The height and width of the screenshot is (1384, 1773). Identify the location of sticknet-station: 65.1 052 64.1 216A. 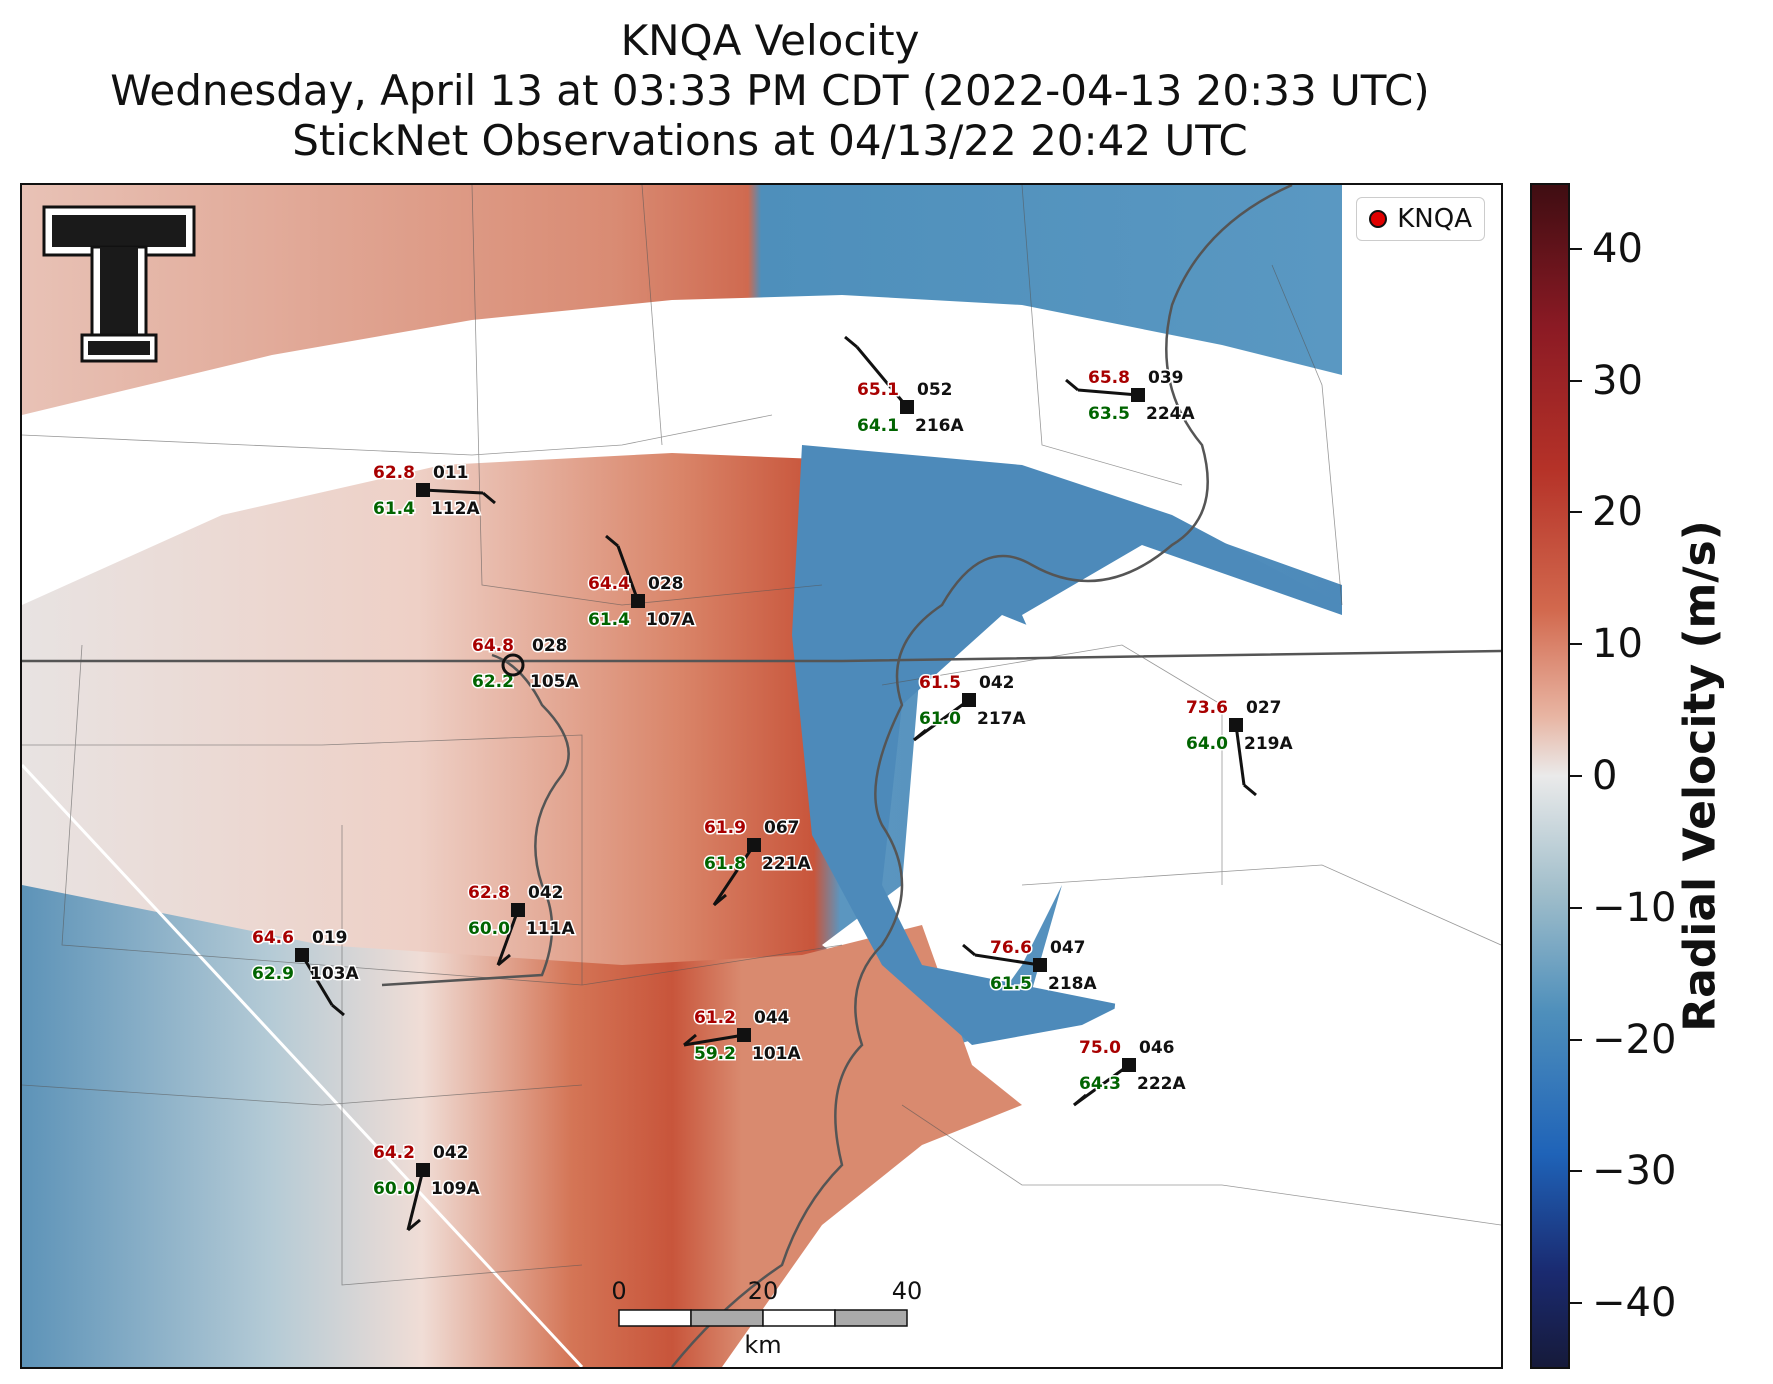
(905, 386).